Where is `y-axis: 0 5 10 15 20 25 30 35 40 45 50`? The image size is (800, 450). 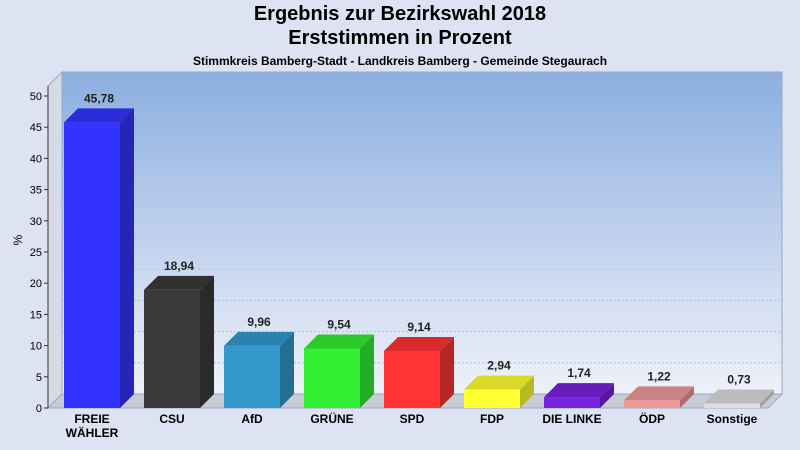
y-axis: 0 5 10 15 20 25 30 35 40 45 50 is located at coordinates (39, 250).